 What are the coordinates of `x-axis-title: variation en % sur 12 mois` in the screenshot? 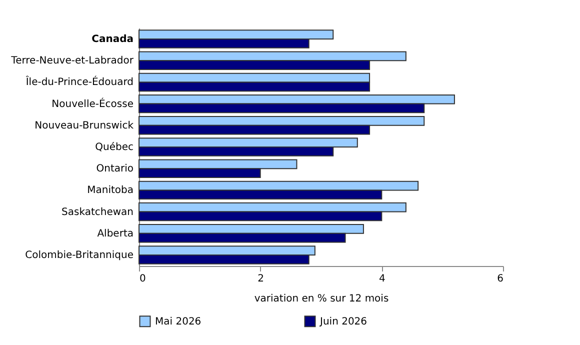 It's located at (321, 299).